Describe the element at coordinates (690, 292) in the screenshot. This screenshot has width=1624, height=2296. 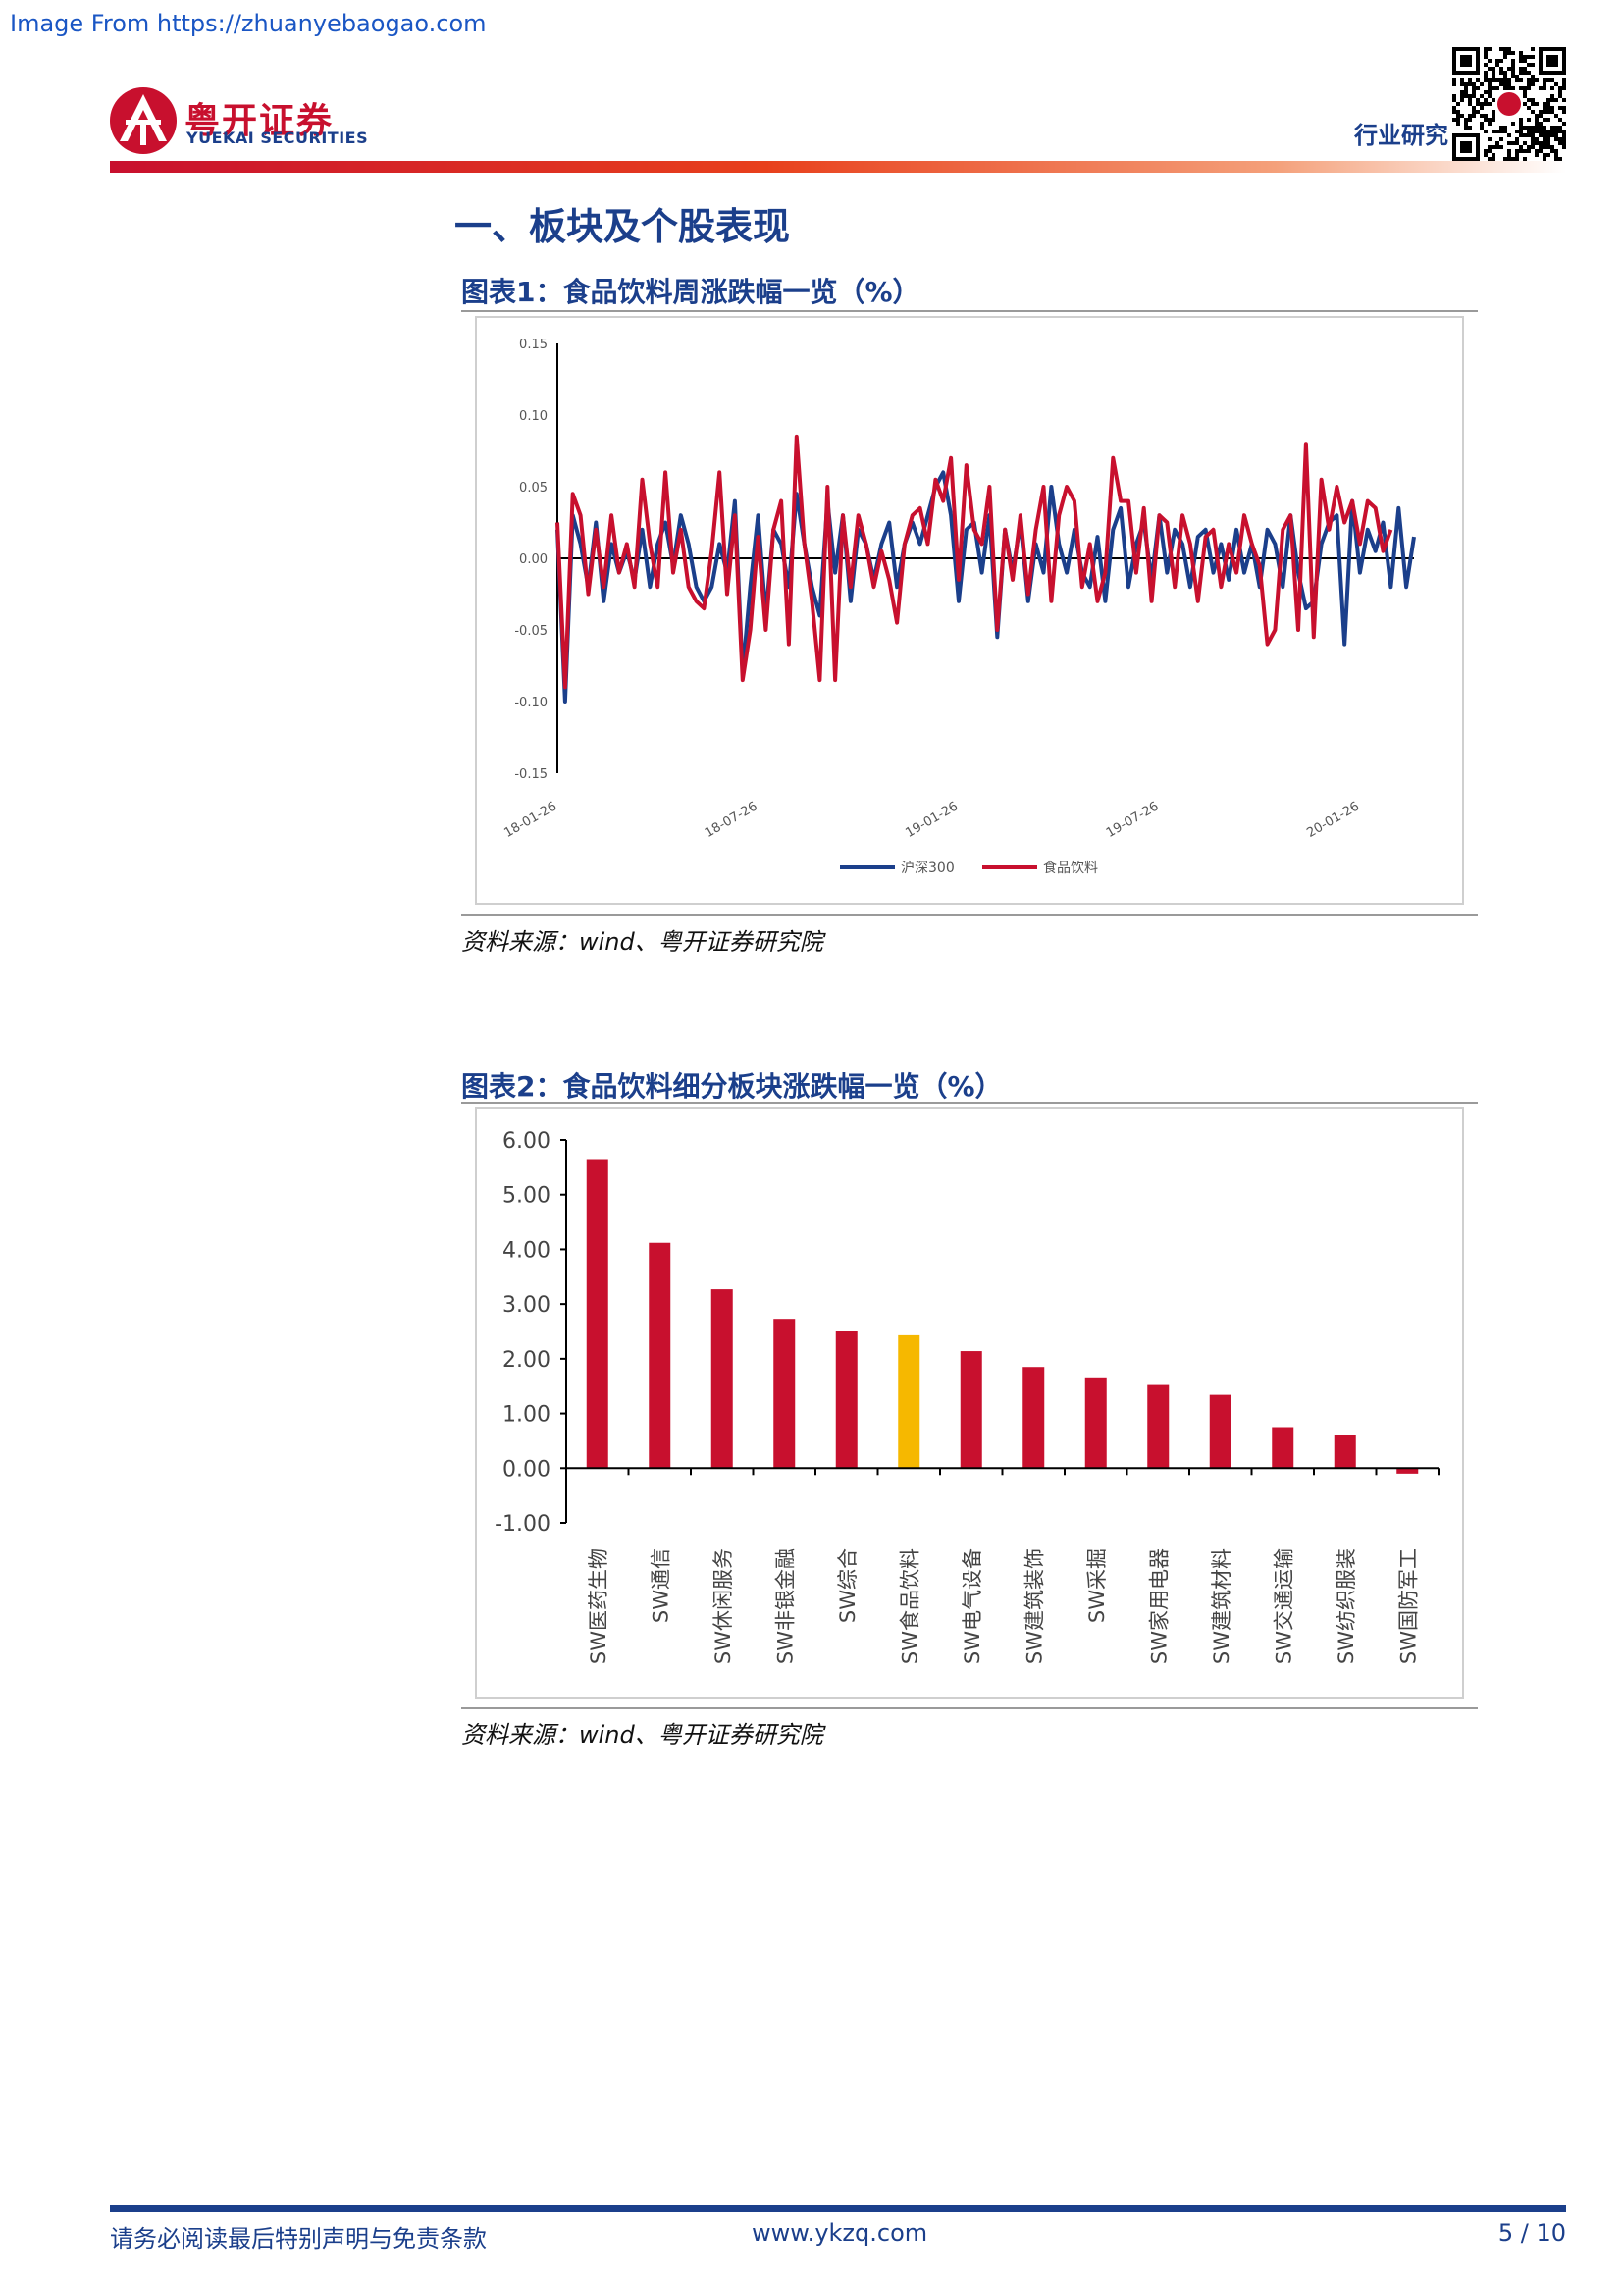
I see `figure1-title: 图表1：食品饮料周涨跌幅一览（%）` at that location.